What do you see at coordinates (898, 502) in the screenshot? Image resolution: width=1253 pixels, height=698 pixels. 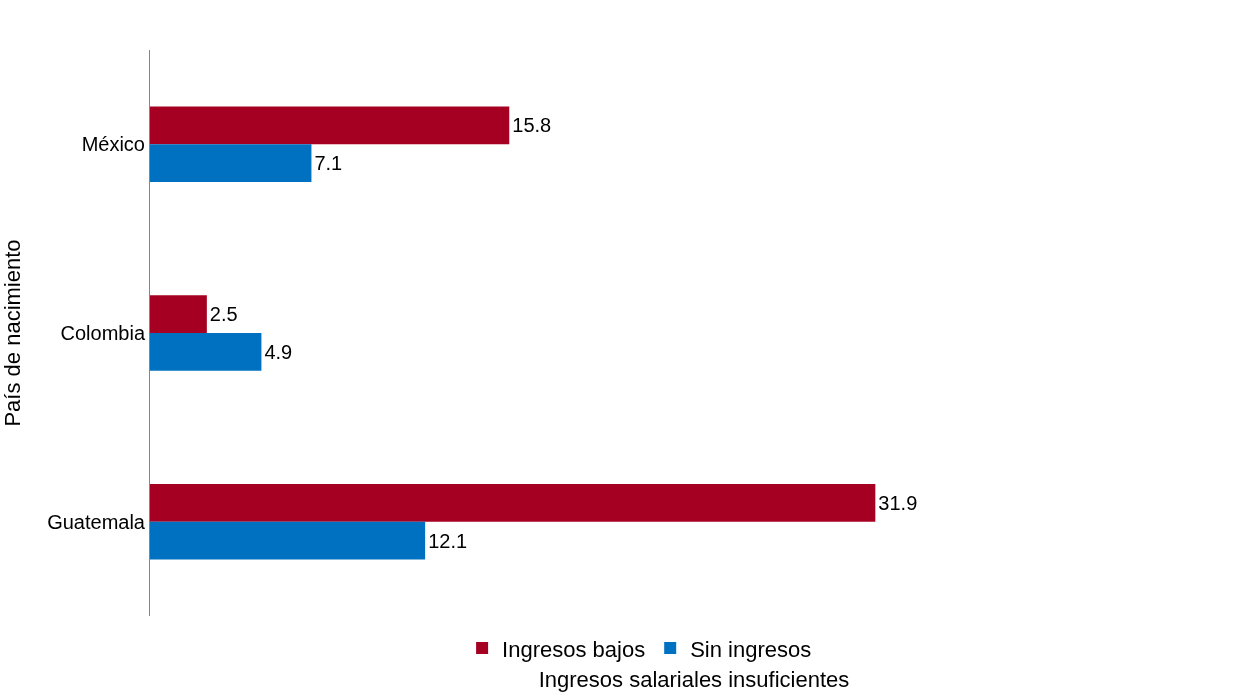 I see `data-label: 31.9` at bounding box center [898, 502].